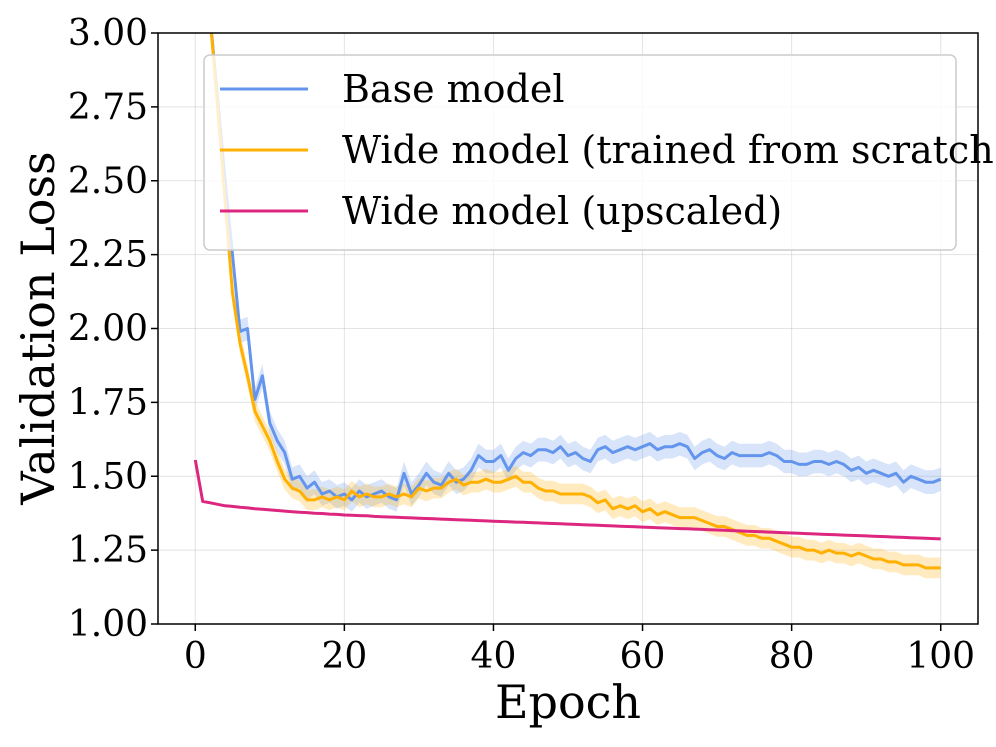  Describe the element at coordinates (108, 107) in the screenshot. I see `y-tick-label: 2.75` at that location.